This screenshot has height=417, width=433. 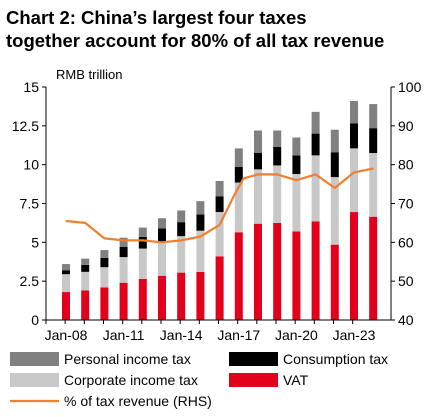 What do you see at coordinates (162, 258) in the screenshot?
I see `bar-corporate-income-tax-2013` at bounding box center [162, 258].